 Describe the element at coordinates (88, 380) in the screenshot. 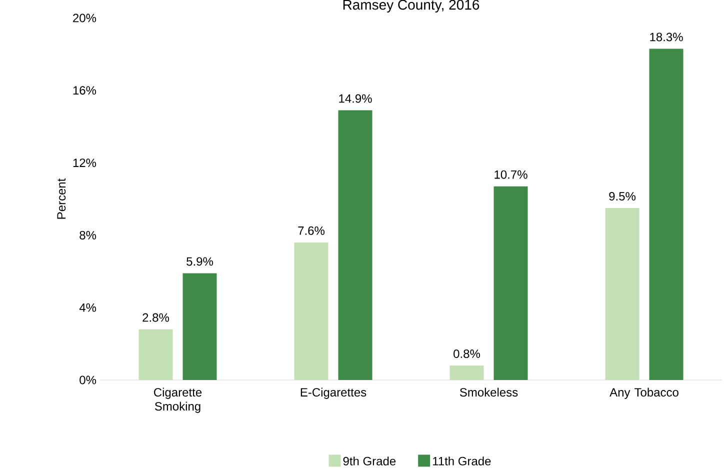

I see `y-tick-label: 0%` at that location.